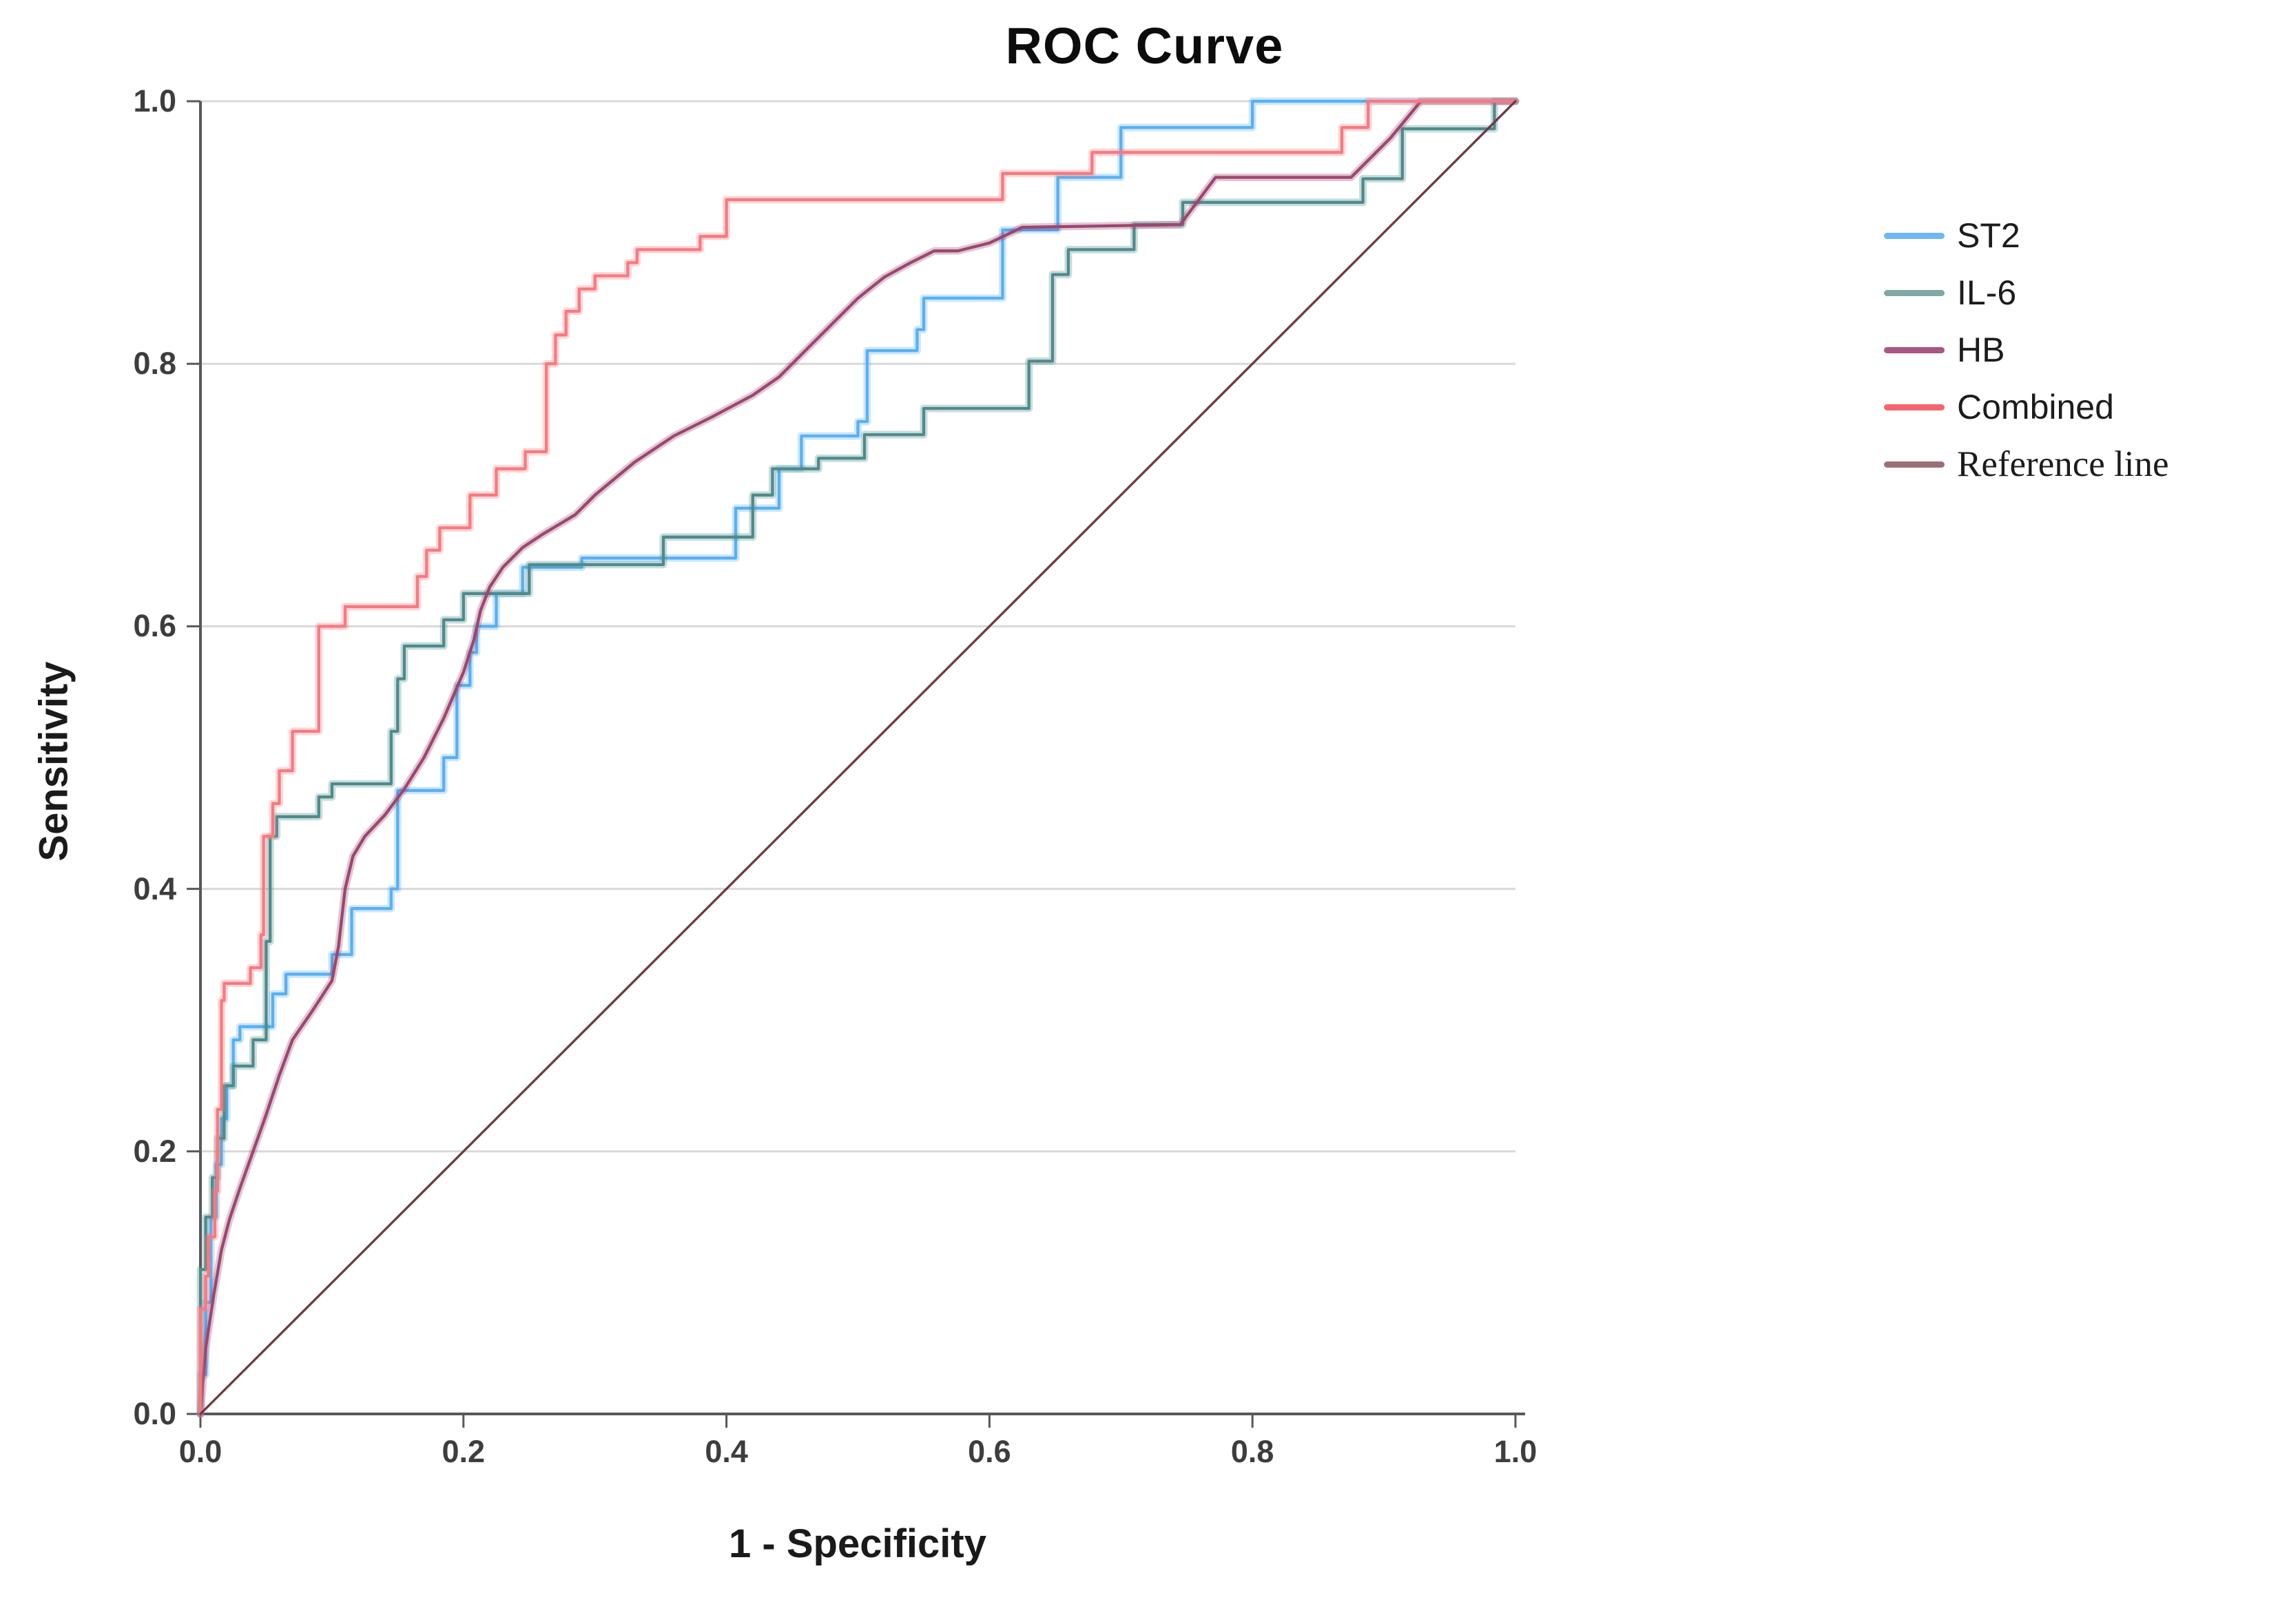 This screenshot has width=2289, height=1624. Describe the element at coordinates (154, 626) in the screenshot. I see `y-tick-label-0.6: 0.6` at that location.